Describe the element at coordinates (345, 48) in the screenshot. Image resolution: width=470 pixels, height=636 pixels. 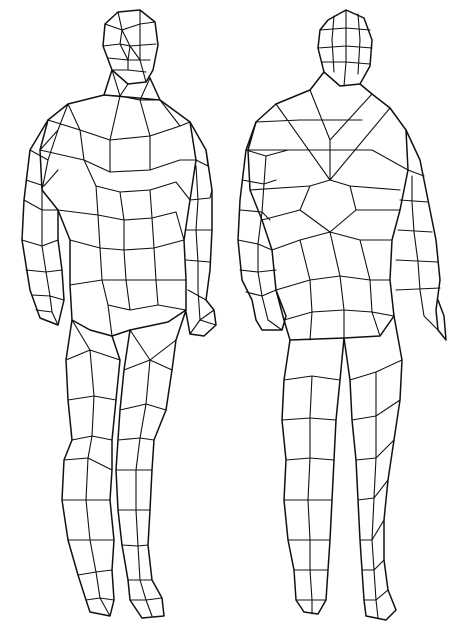
I see `back-head-mesh` at that location.